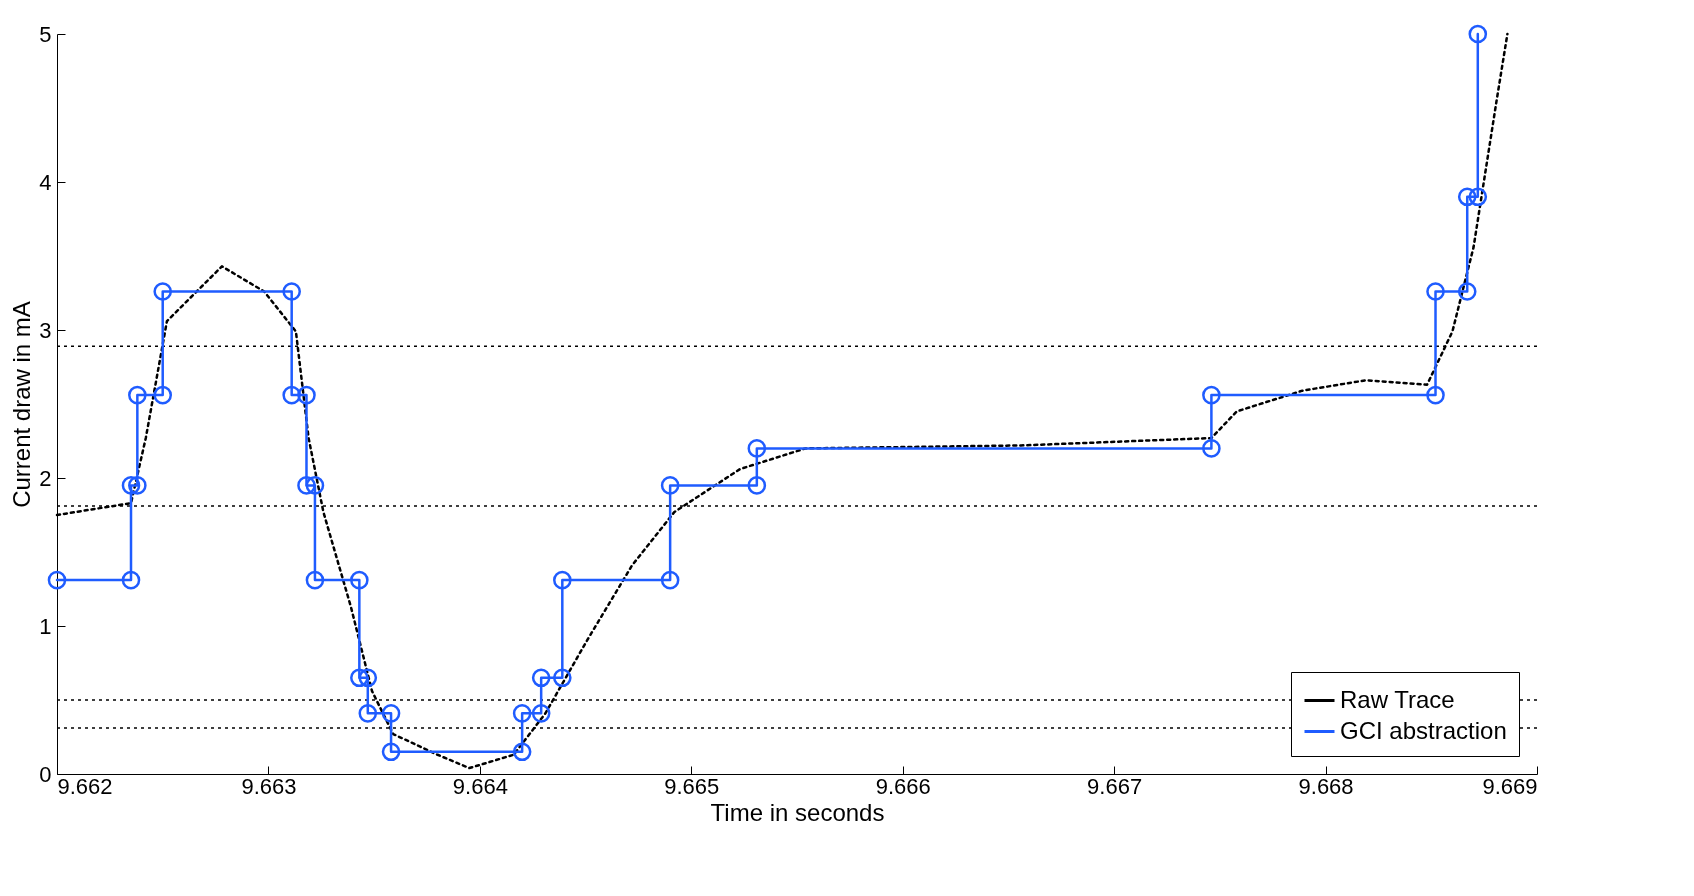 Image resolution: width=1694 pixels, height=896 pixels. Describe the element at coordinates (1510, 786) in the screenshot. I see `x-tick-label: 9.669` at that location.